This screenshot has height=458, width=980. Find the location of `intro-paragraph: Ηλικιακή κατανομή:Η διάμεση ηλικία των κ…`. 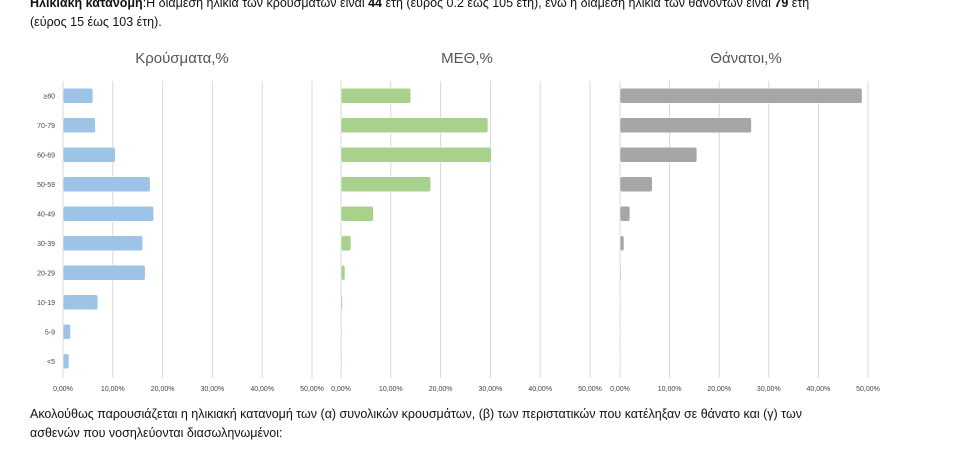

intro-paragraph: Ηλικιακή κατανομή:Η διάμεση ηλικία των κ… is located at coordinates (495, 16).